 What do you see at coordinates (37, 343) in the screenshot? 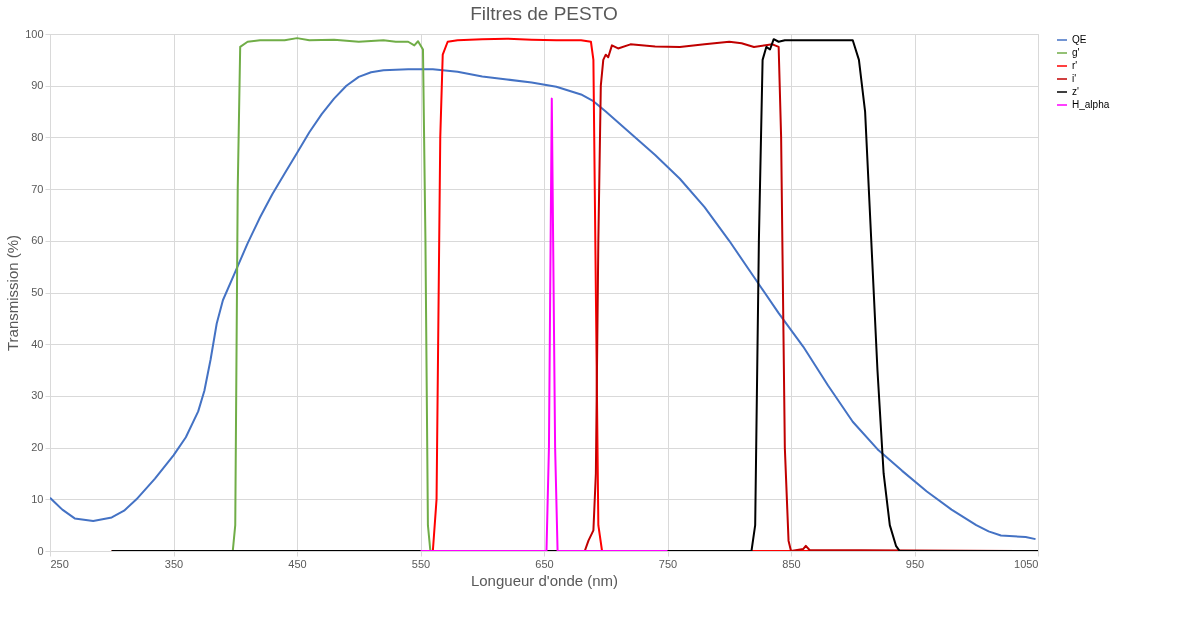
I see `y-tick-label: 40` at bounding box center [37, 343].